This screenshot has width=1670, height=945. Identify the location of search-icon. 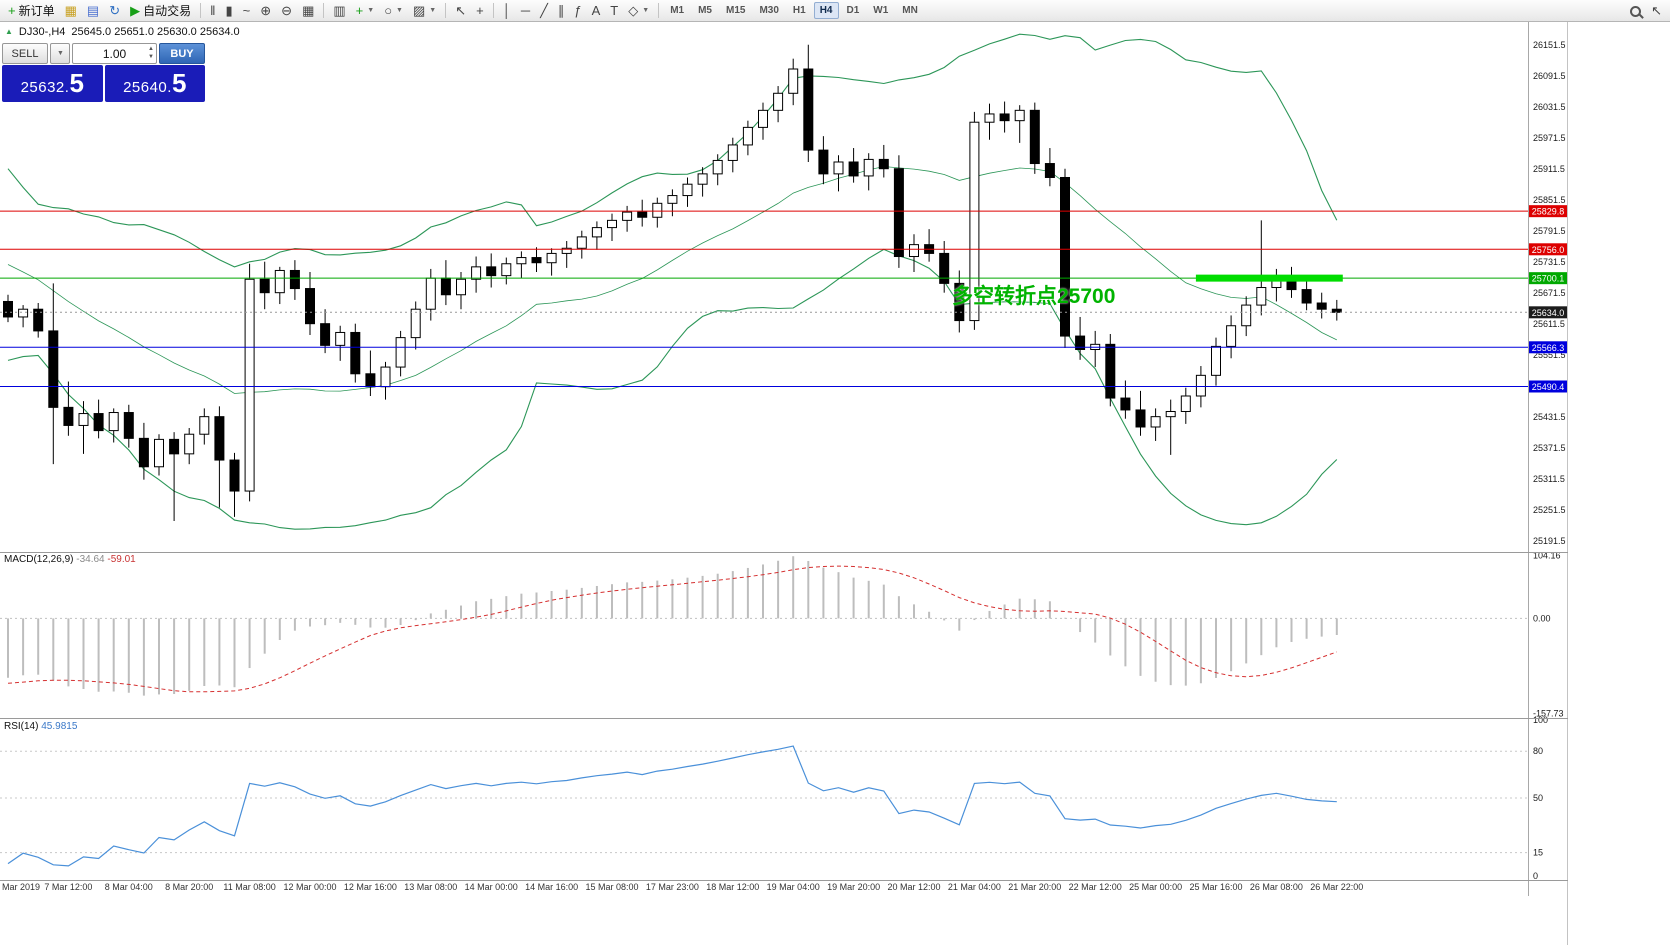
(1636, 11).